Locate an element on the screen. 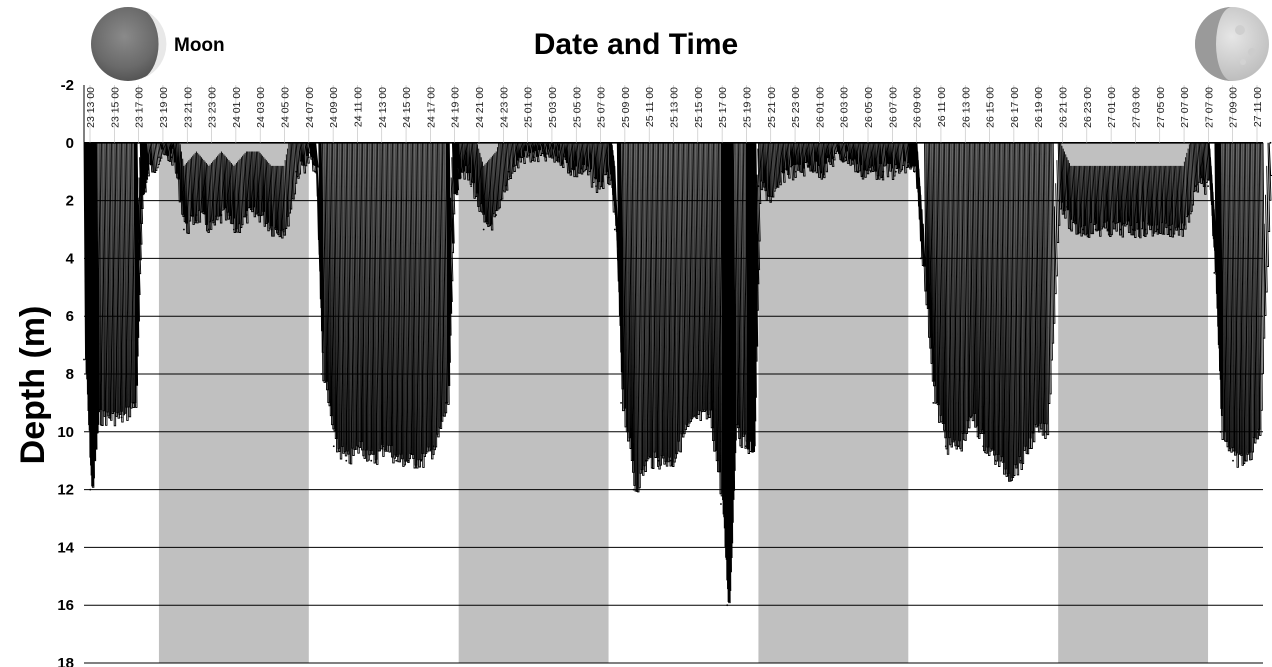  x-tick-label: 24 23 00 is located at coordinates (504, 107).